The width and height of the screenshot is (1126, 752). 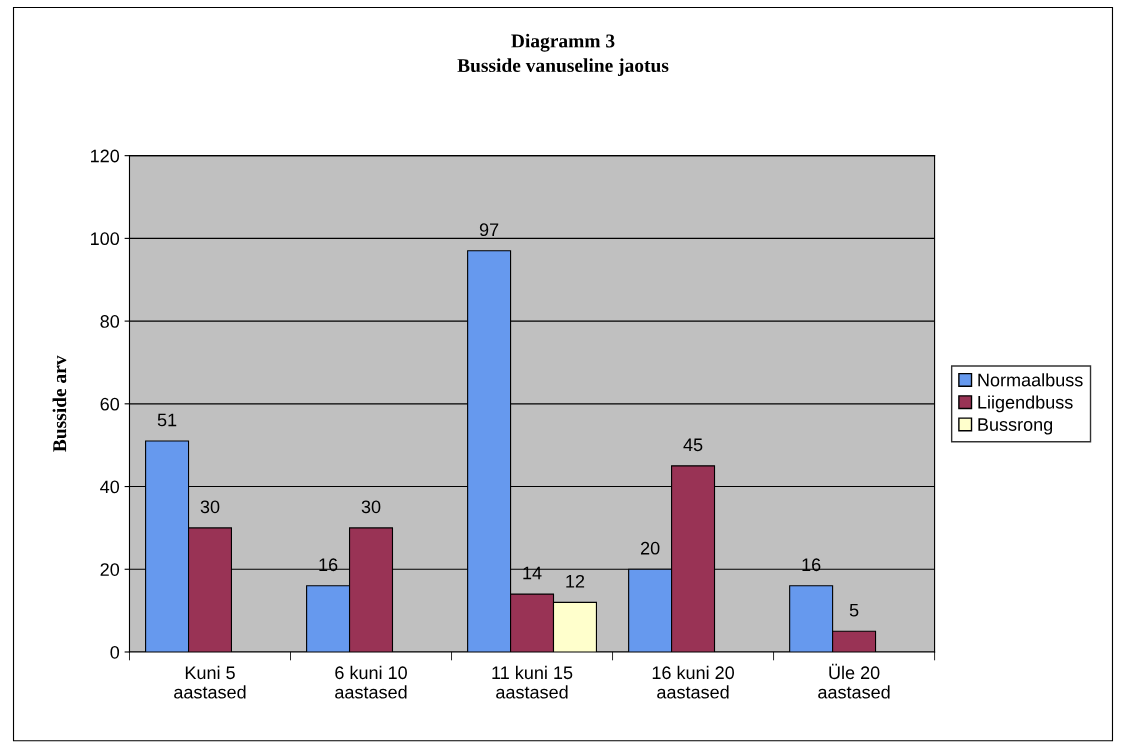 What do you see at coordinates (1015, 426) in the screenshot?
I see `legend-label: Bussrong` at bounding box center [1015, 426].